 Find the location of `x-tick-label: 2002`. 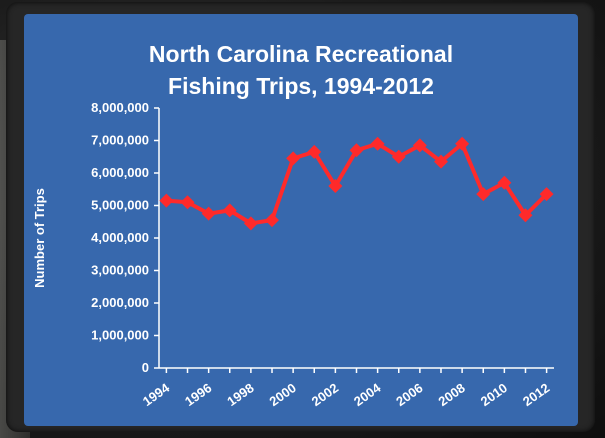

x-tick-label: 2002 is located at coordinates (325, 394).